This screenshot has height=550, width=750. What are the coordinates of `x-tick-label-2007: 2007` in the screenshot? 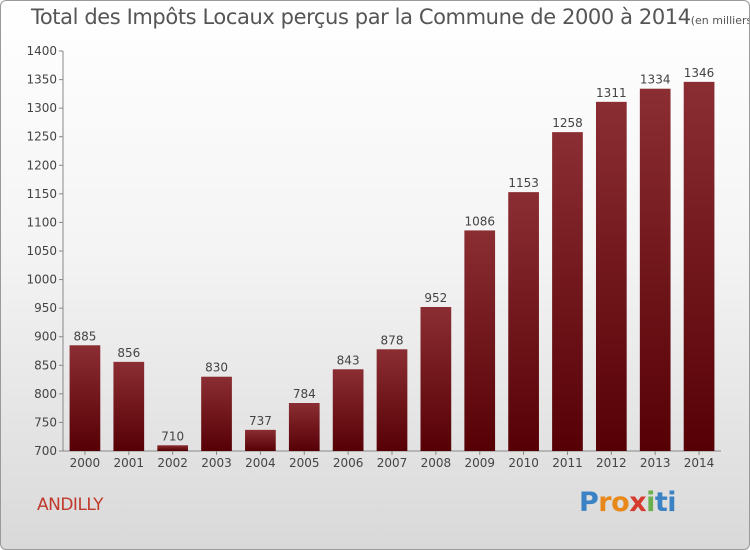 It's located at (392, 463).